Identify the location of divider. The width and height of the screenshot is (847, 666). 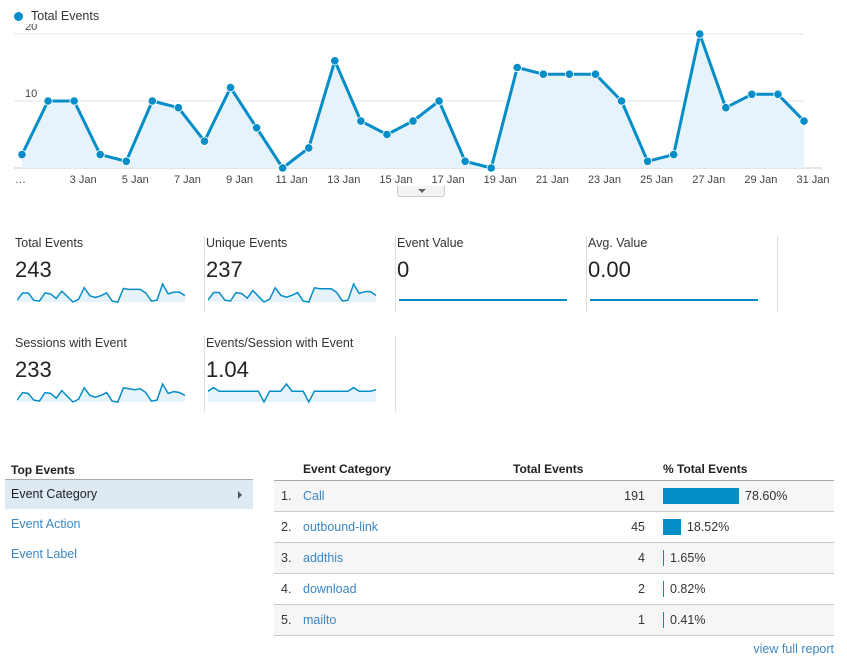
(129, 479).